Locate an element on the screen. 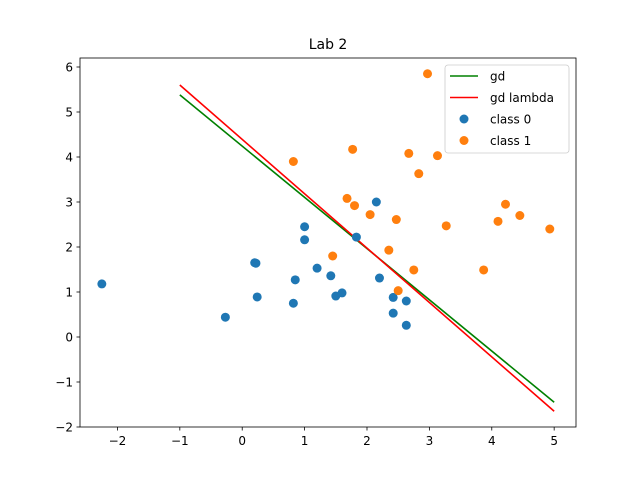 This screenshot has width=640, height=480. x-axis: −2 −1 0 1 2 3 4 5 is located at coordinates (333, 437).